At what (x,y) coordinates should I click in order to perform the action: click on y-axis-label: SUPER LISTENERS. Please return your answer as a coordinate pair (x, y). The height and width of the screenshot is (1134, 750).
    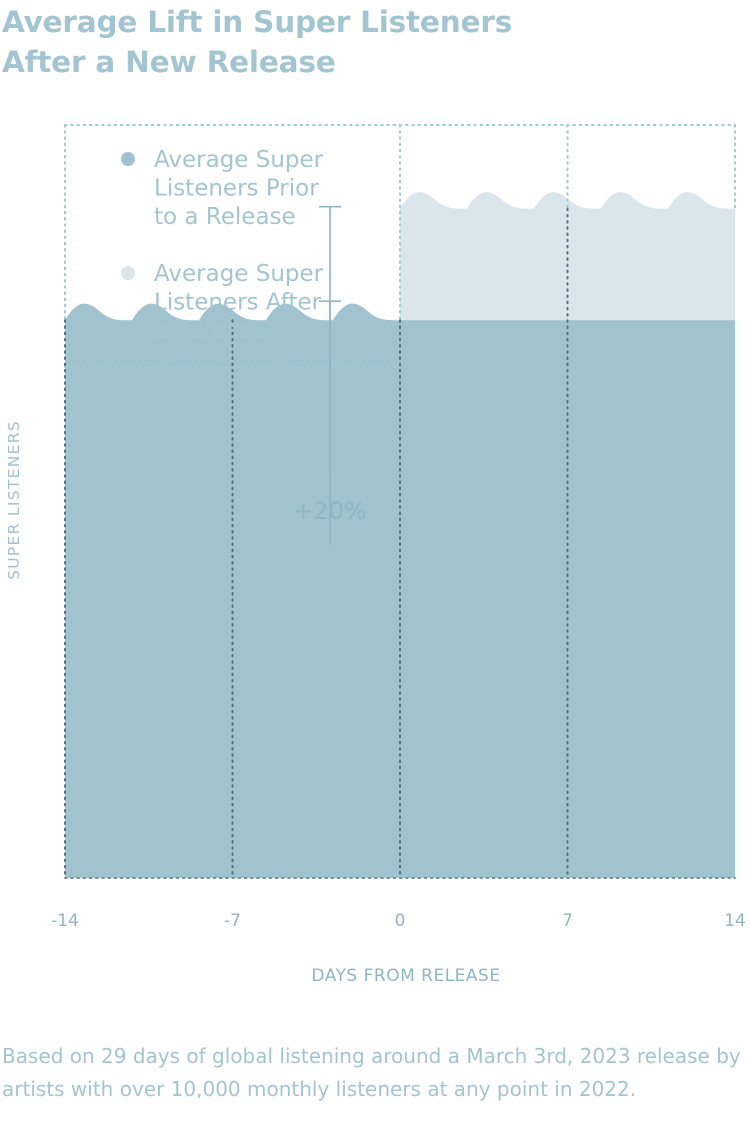
    Looking at the image, I should click on (14, 500).